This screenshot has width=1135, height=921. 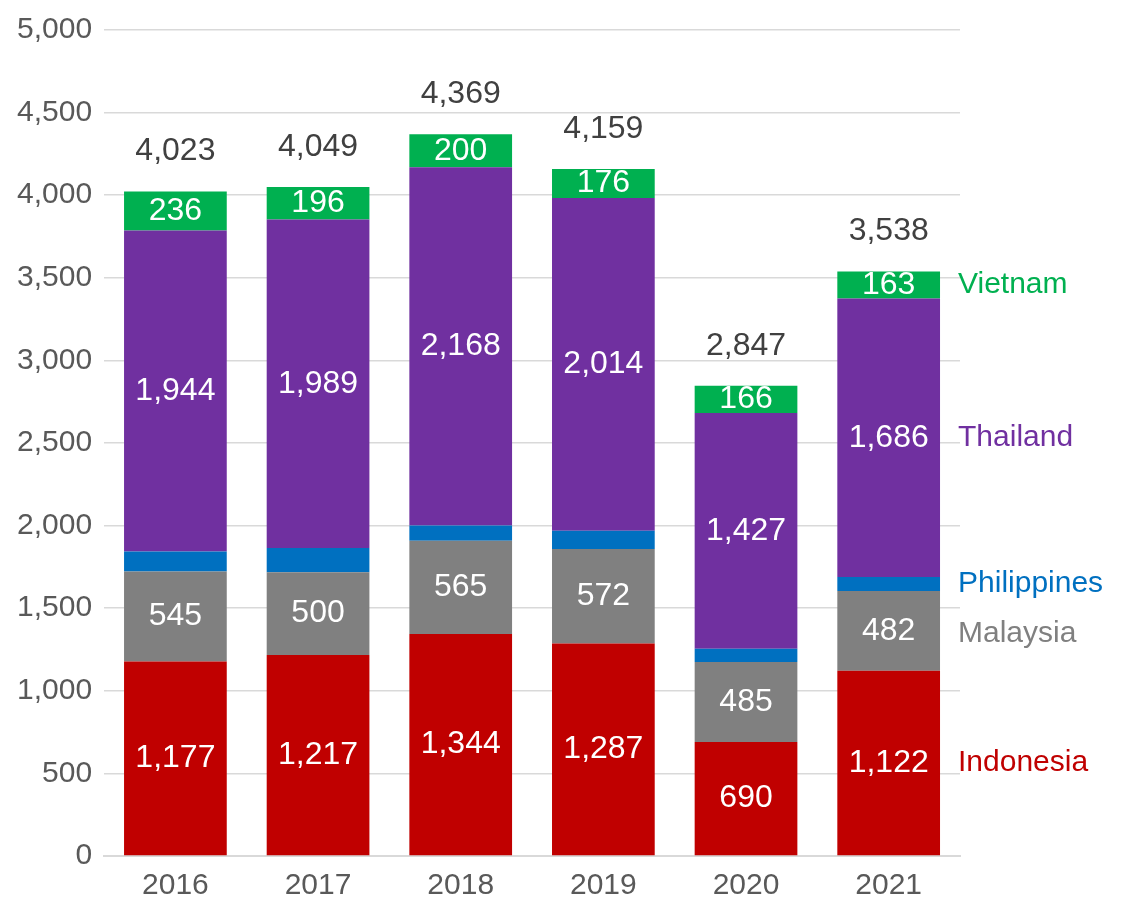 I want to click on y-tick-label: 5,000, so click(x=55, y=28).